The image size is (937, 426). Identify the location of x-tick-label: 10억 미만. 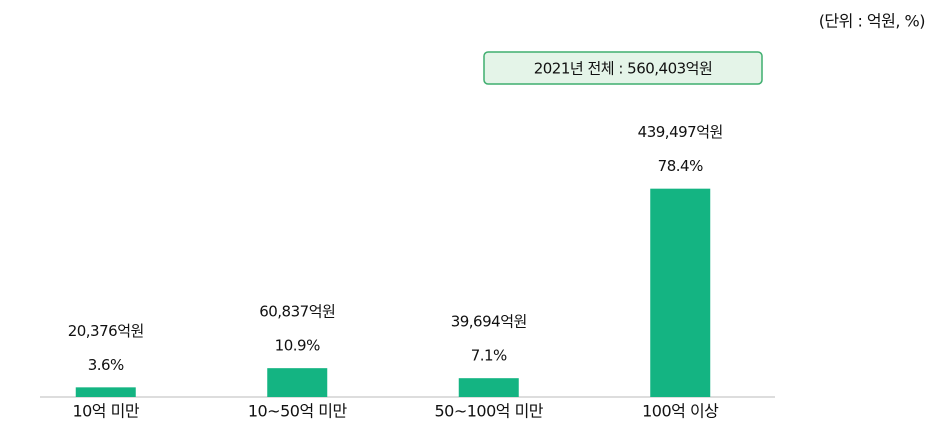
(105, 411).